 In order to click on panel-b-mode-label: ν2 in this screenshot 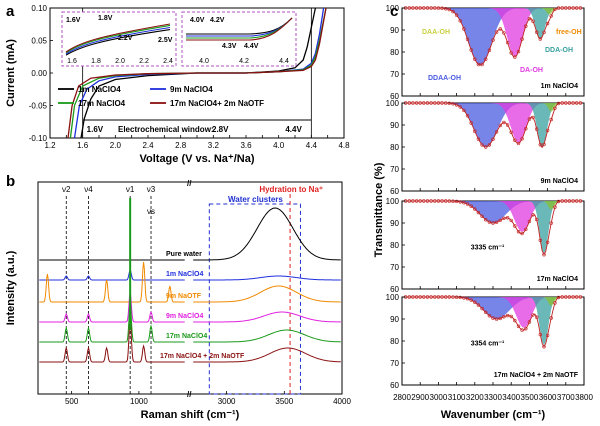, I will do `click(66, 189)`.